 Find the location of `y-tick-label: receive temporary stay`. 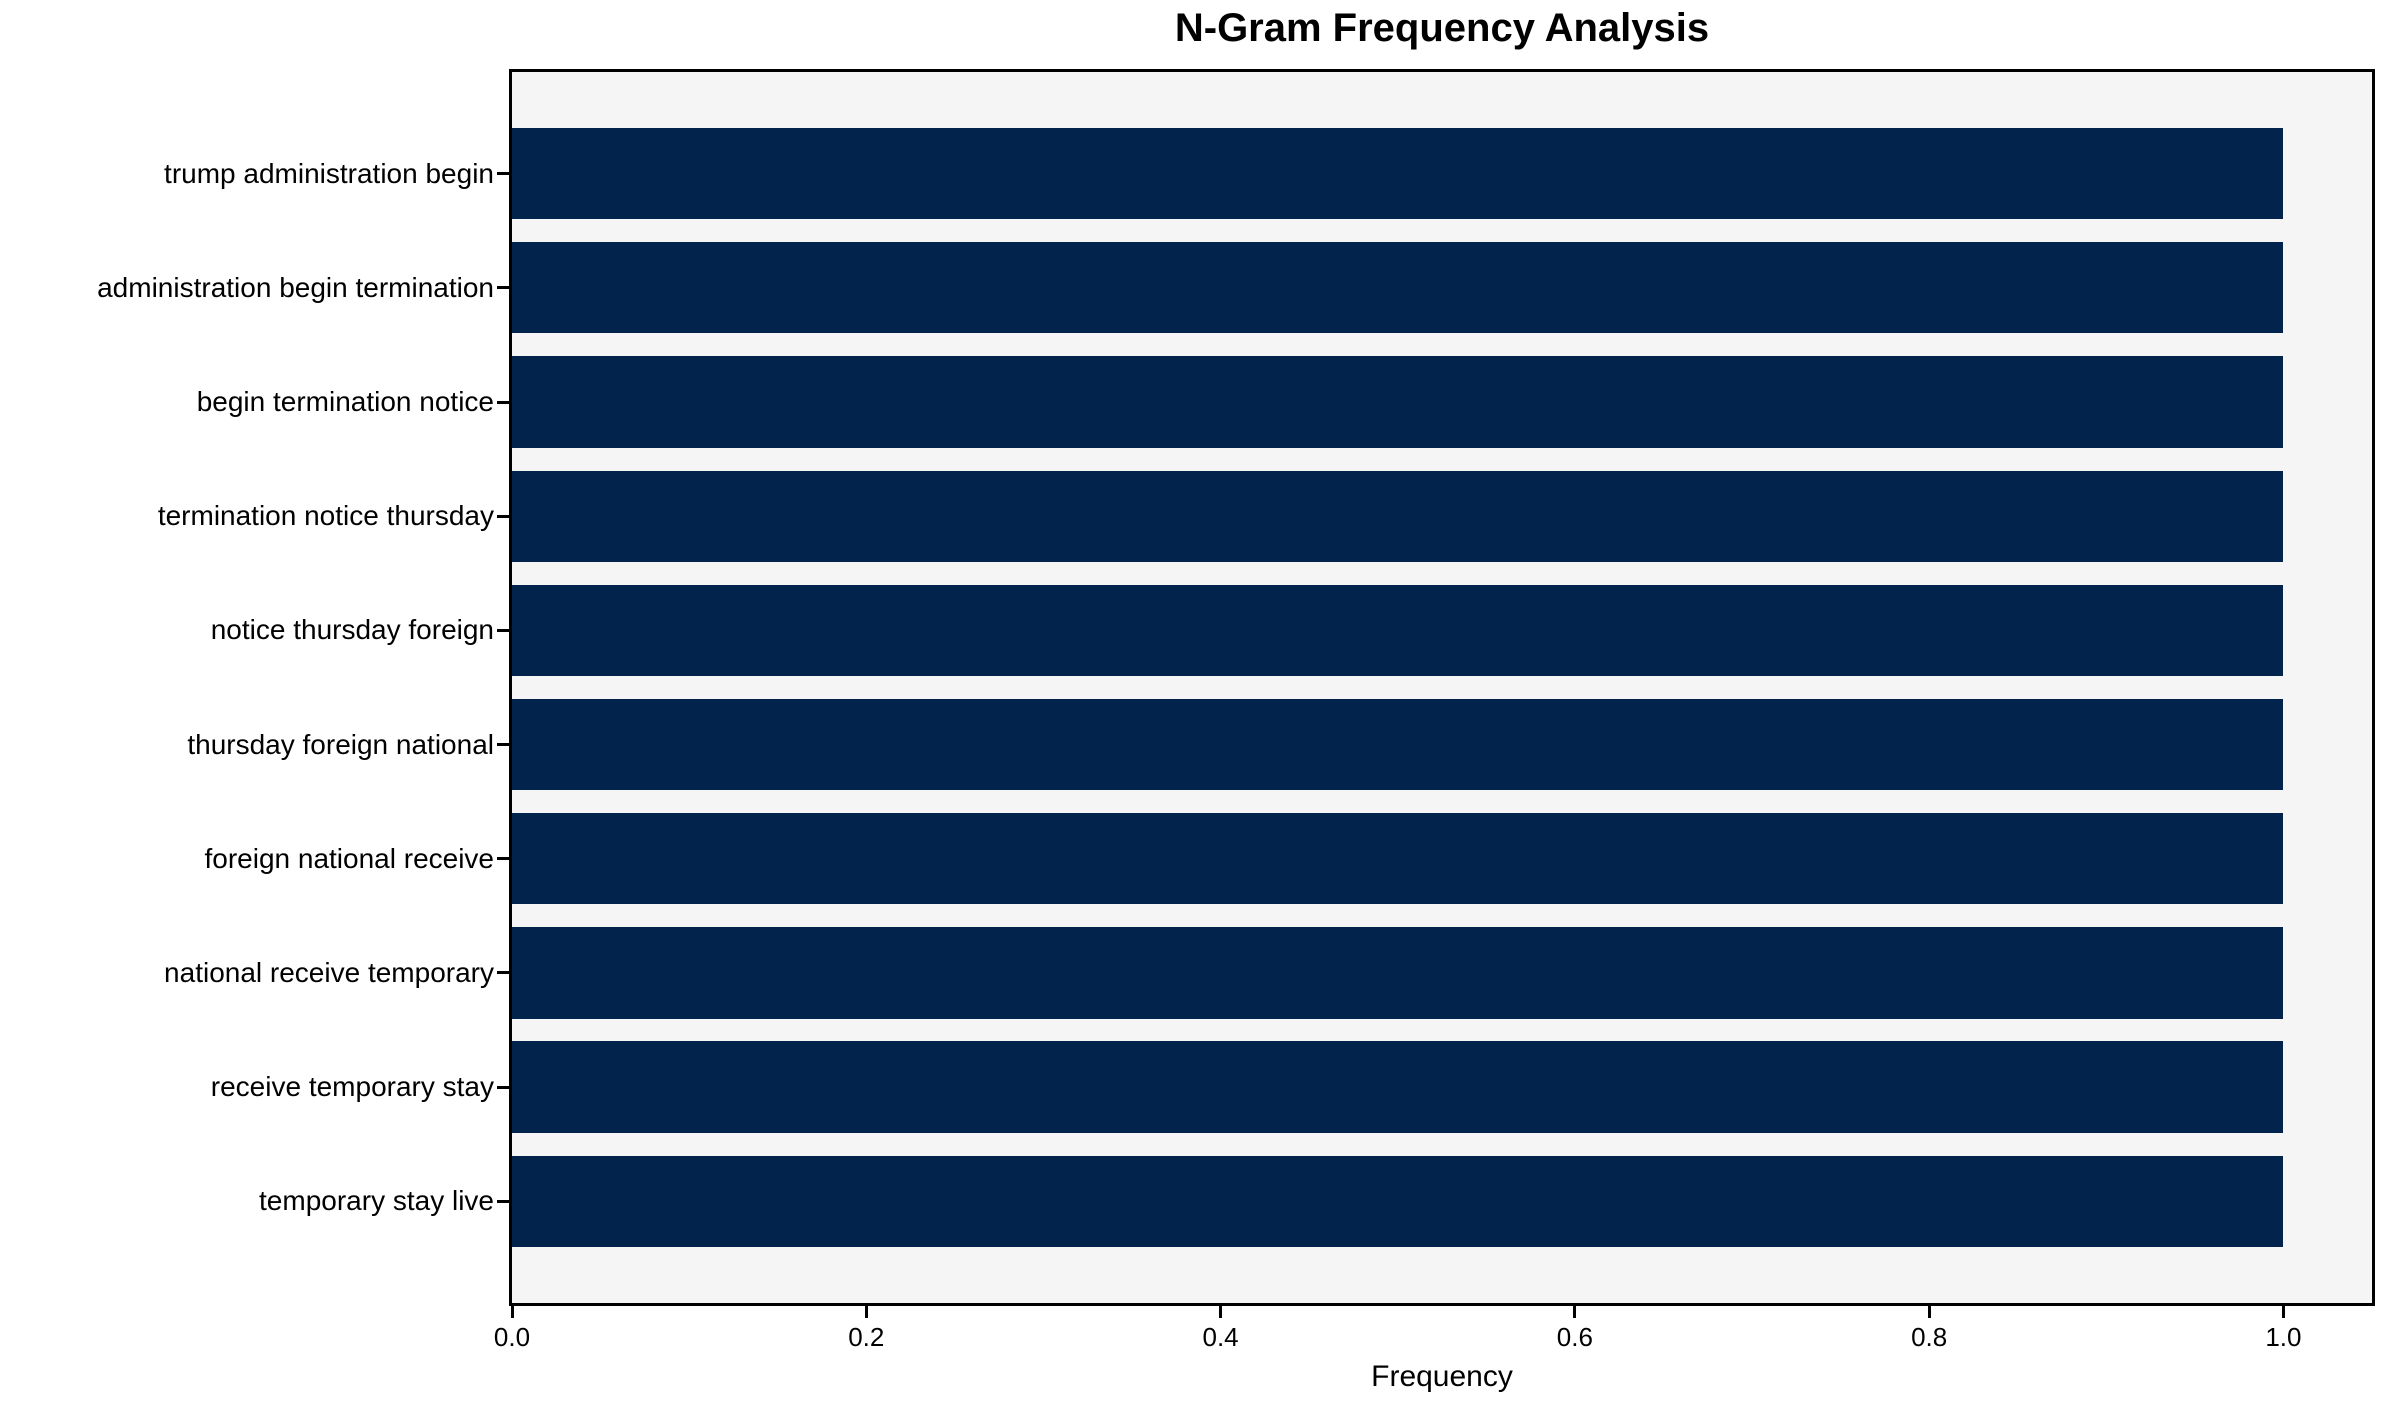

y-tick-label: receive temporary stay is located at coordinates (352, 1087).